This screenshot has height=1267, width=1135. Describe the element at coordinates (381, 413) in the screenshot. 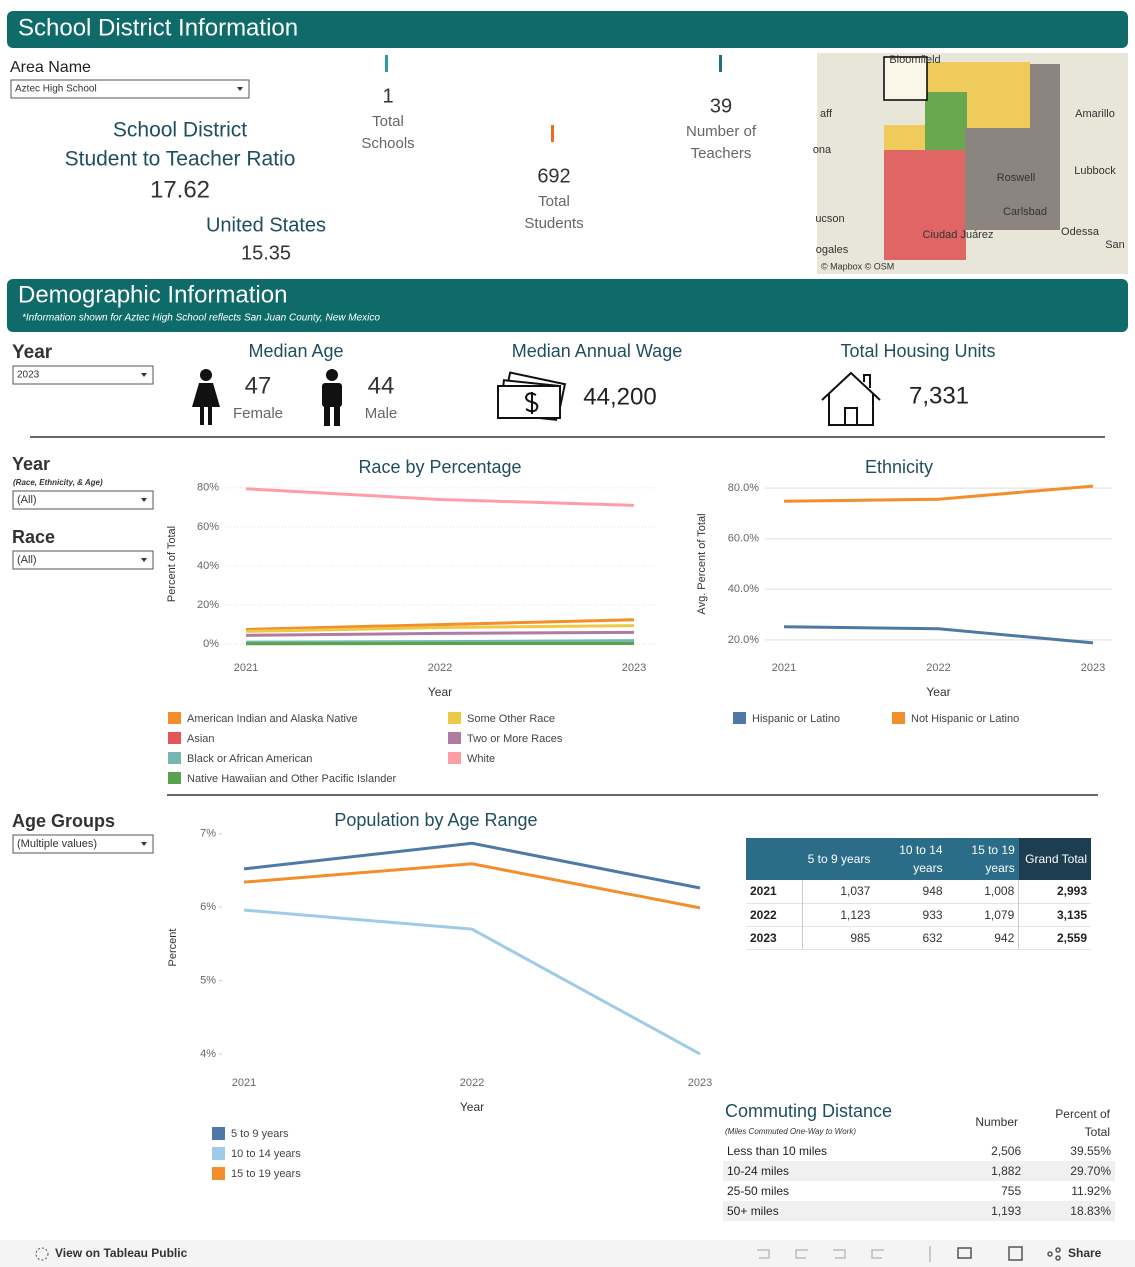

I see `male-label: Male` at that location.